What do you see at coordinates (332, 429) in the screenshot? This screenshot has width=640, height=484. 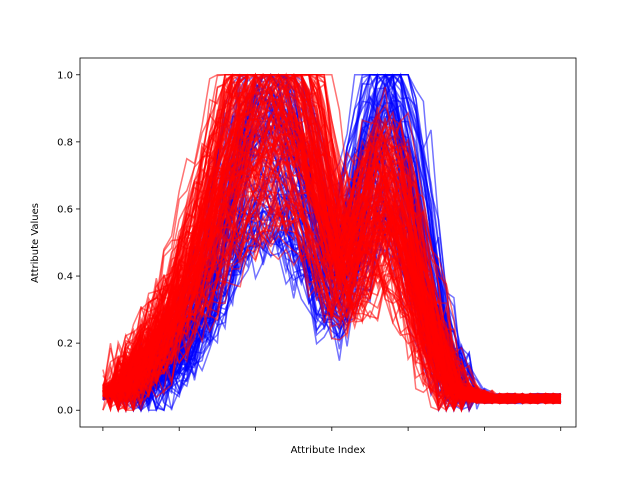 I see `x-axis-ticks` at bounding box center [332, 429].